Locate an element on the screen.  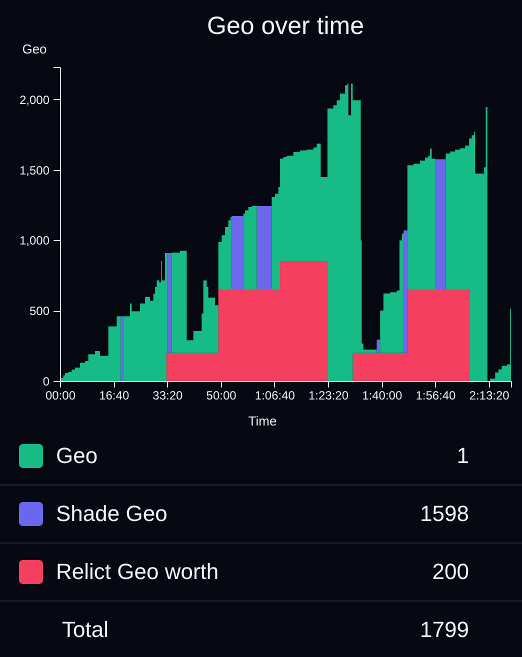
text: Total is located at coordinates (85, 629).